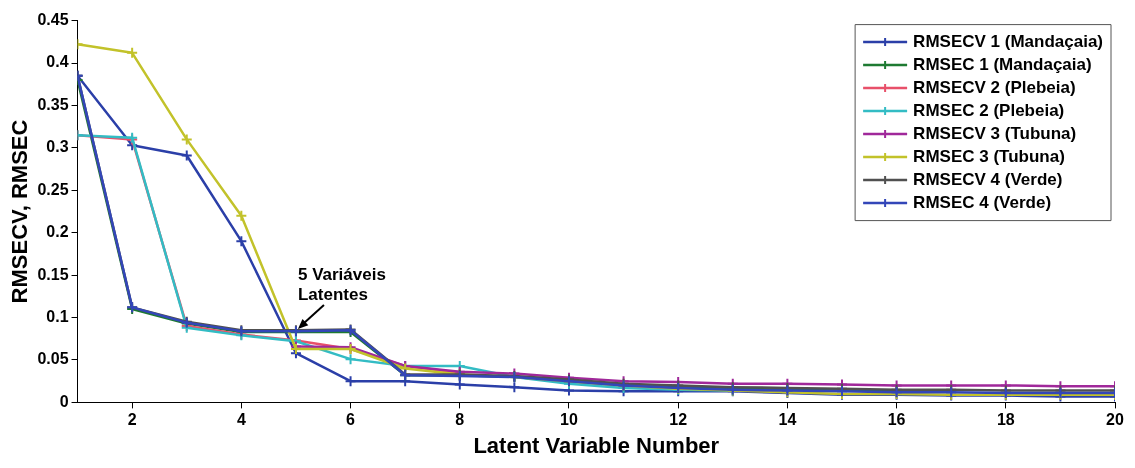 This screenshot has width=1135, height=468. Describe the element at coordinates (20, 211) in the screenshot. I see `y-axis-title: RMSECV, RMSEC` at that location.